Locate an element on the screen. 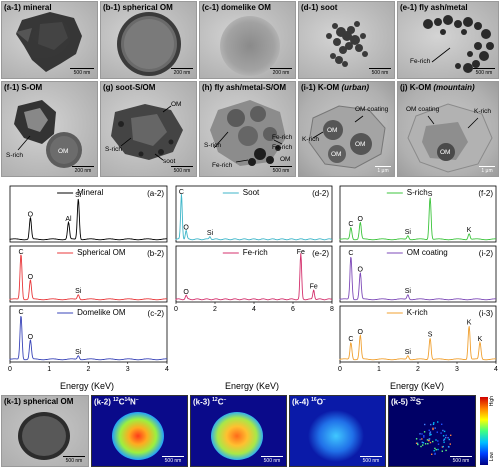 This screenshot has width=500, height=468. panel-label: (h) fly ash/metal-S/OM is located at coordinates (244, 87).